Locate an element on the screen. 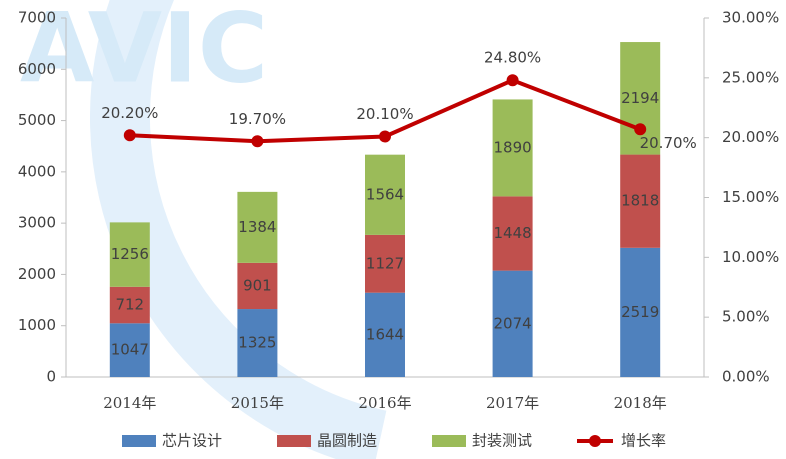 This screenshot has width=786, height=459. data-label: 1047 is located at coordinates (130, 350).